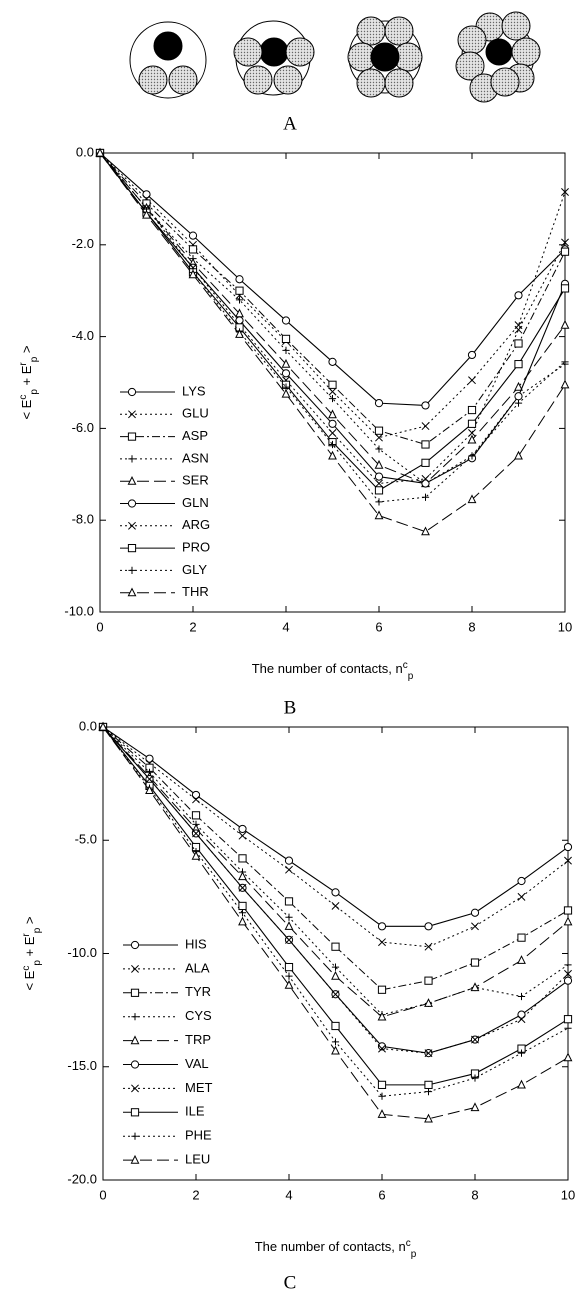 This screenshot has width=577, height=1300. Describe the element at coordinates (194, 390) in the screenshot. I see `legend-label: LYS` at that location.